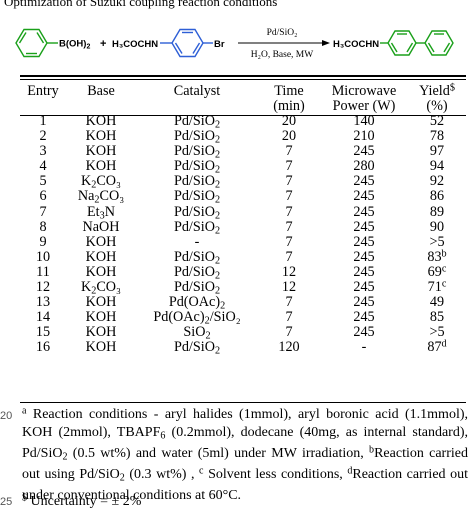 The image size is (474, 510). What do you see at coordinates (243, 402) in the screenshot?
I see `rule-table-bottom` at bounding box center [243, 402].